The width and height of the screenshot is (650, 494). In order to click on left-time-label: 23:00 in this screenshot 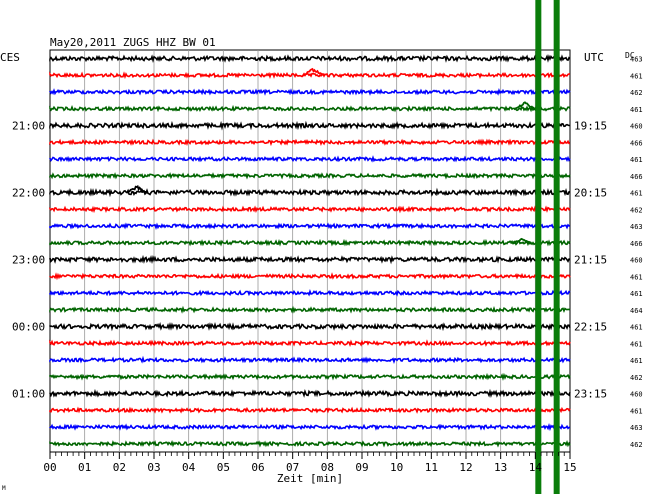, I will do `click(28, 260)`.